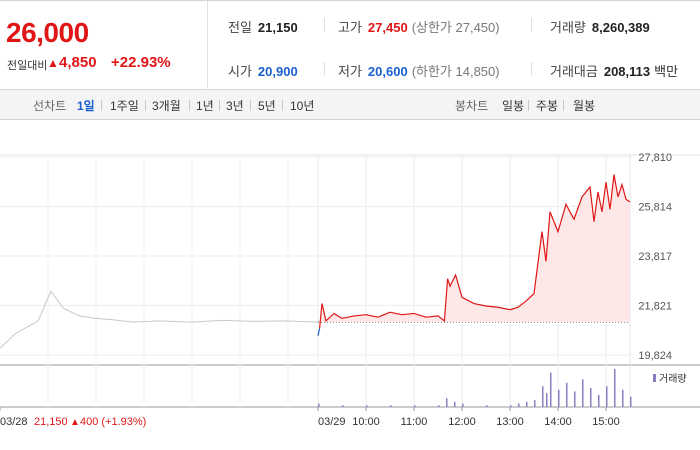 The height and width of the screenshot is (450, 700). What do you see at coordinates (277, 27) in the screenshot?
I see `stat-value: 21,150` at bounding box center [277, 27].